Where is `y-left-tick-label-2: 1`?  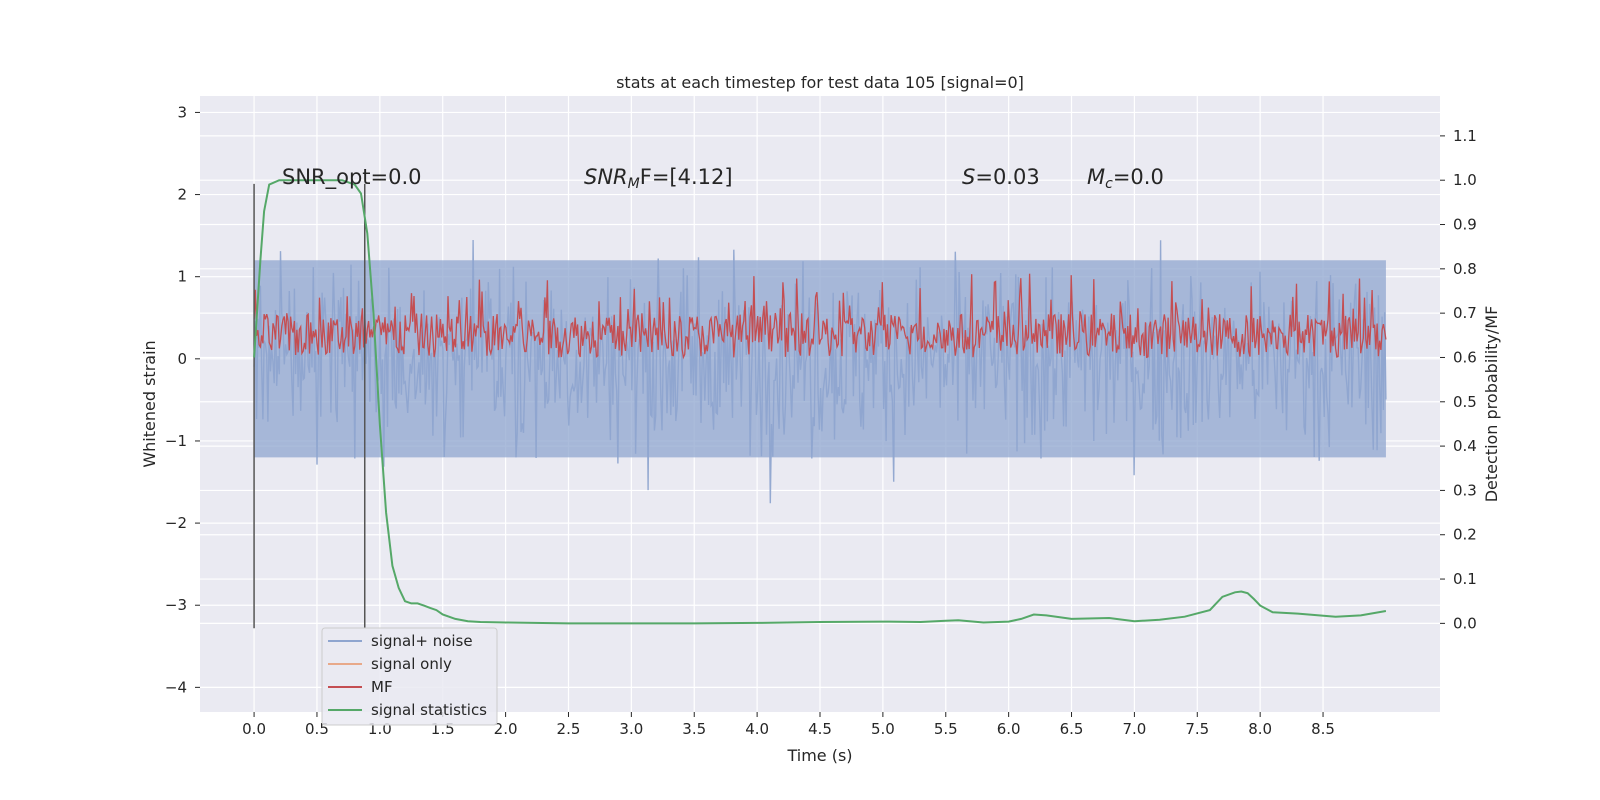 y-left-tick-label-2: 1 is located at coordinates (182, 277).